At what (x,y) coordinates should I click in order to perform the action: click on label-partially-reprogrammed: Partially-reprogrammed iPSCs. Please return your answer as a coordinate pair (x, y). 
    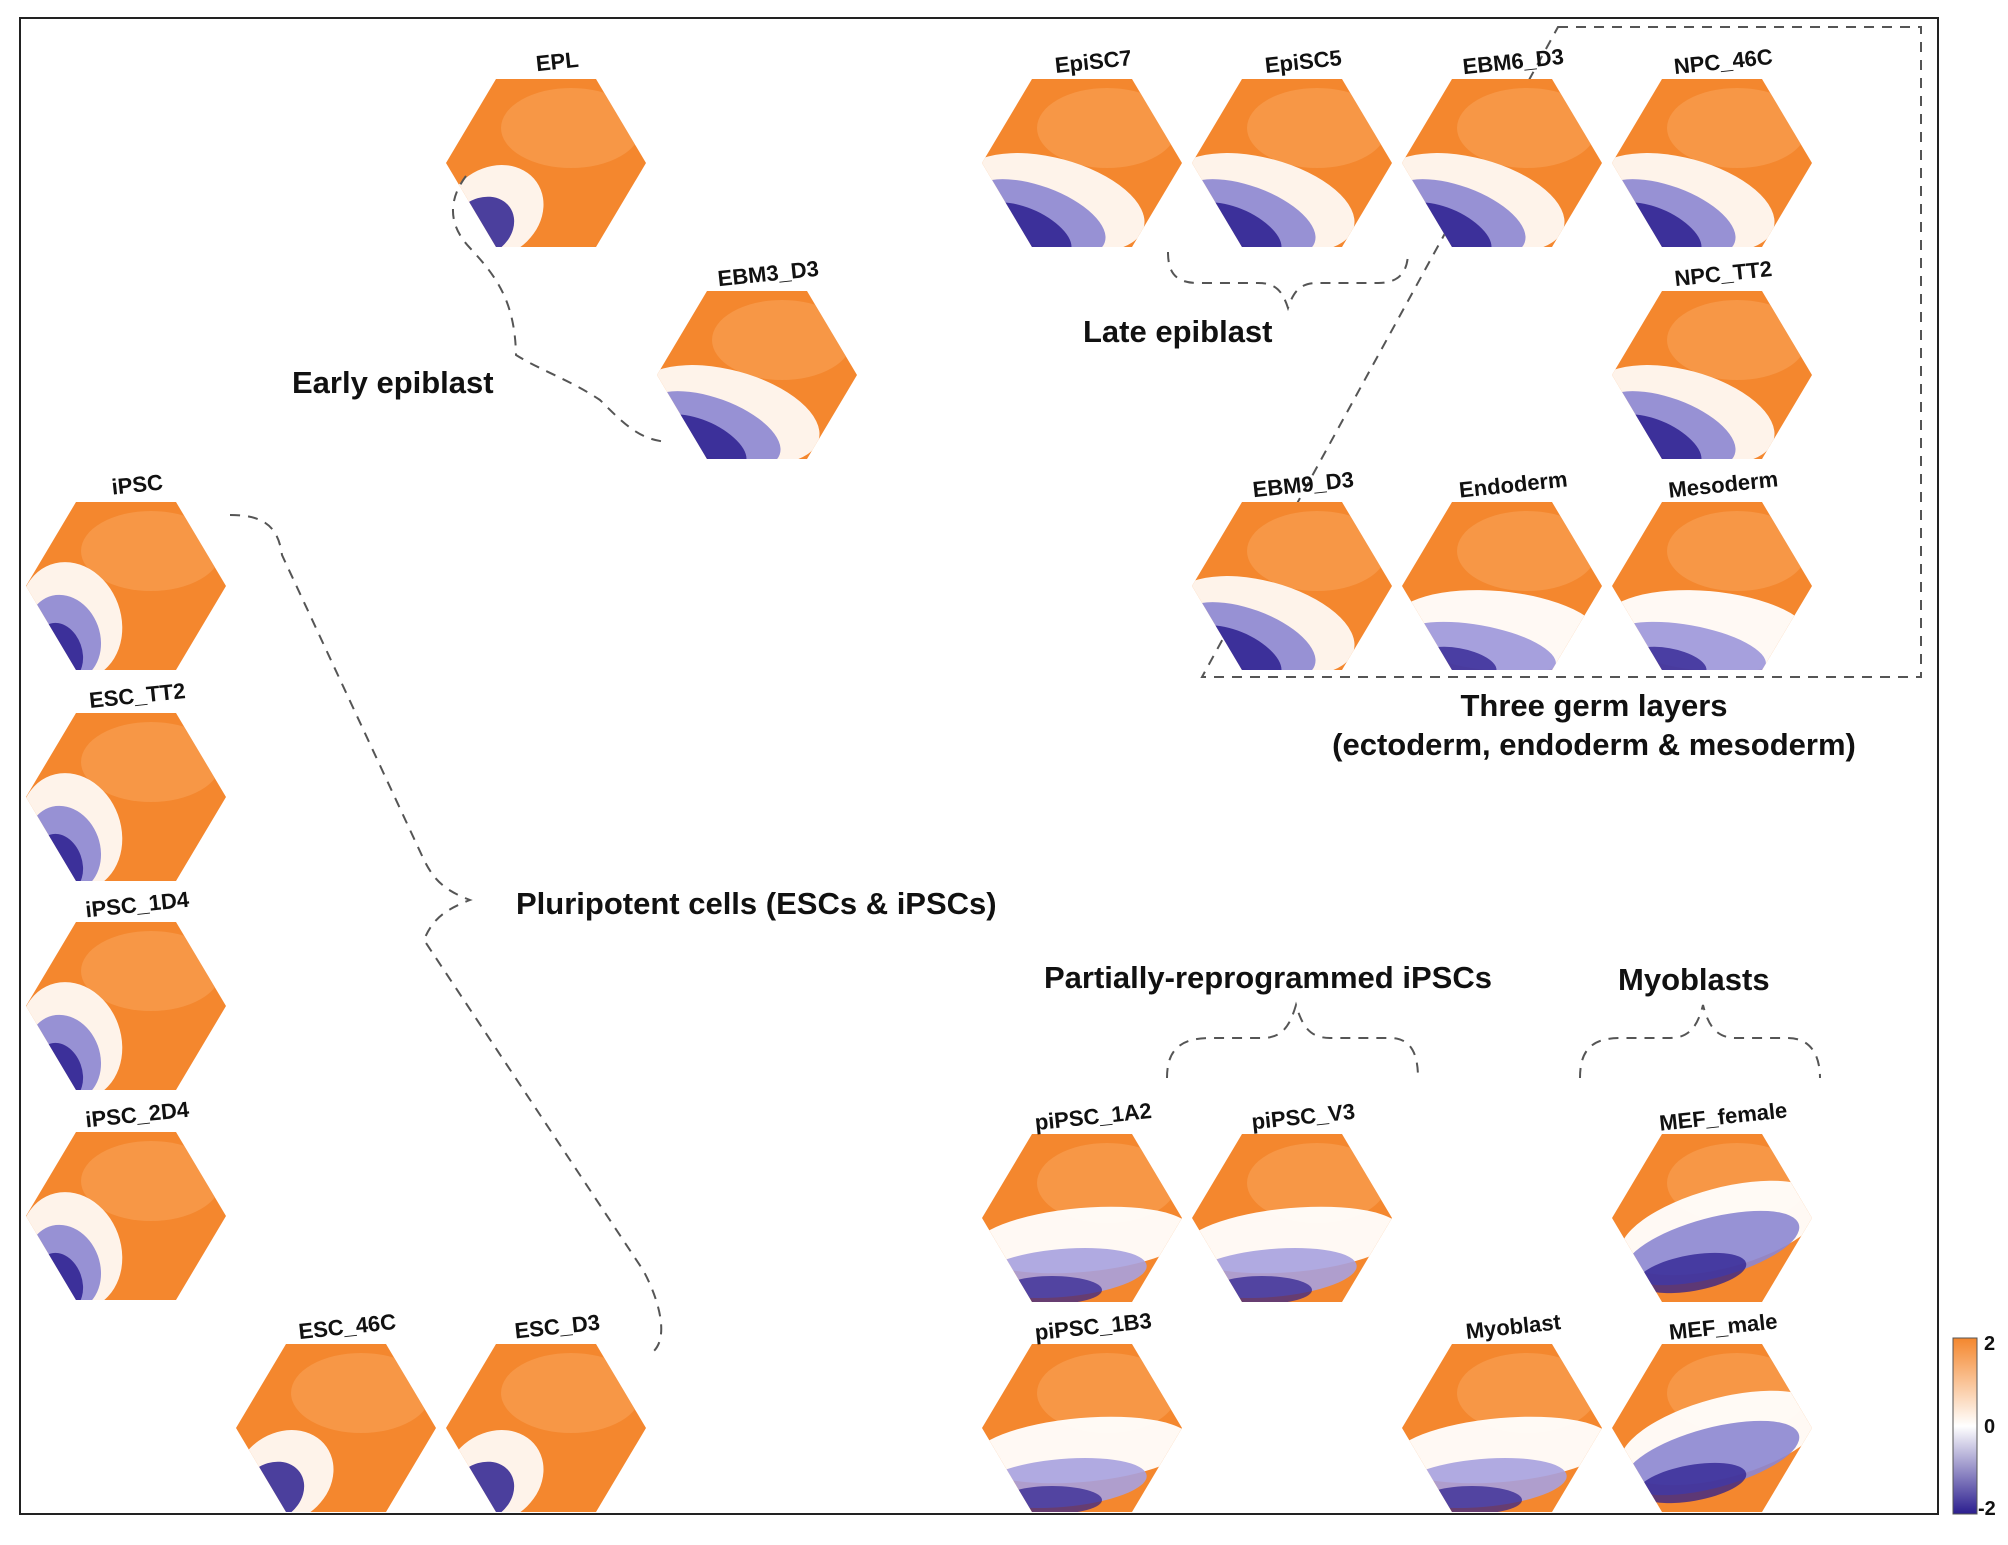
    Looking at the image, I should click on (1268, 977).